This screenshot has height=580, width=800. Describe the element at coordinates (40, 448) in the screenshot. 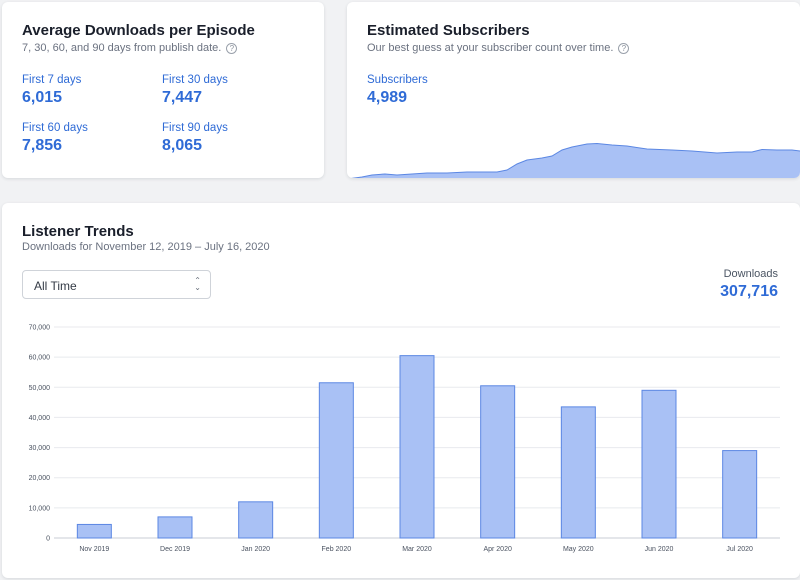

I see `y-tick-label: 30,000` at that location.